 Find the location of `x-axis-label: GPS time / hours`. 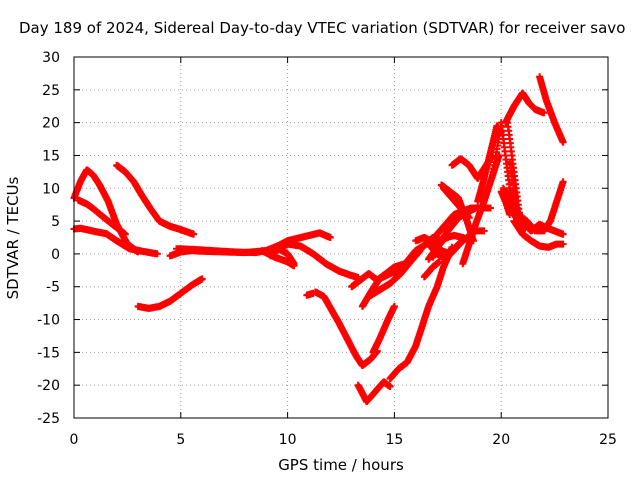

x-axis-label: GPS time / hours is located at coordinates (341, 465).